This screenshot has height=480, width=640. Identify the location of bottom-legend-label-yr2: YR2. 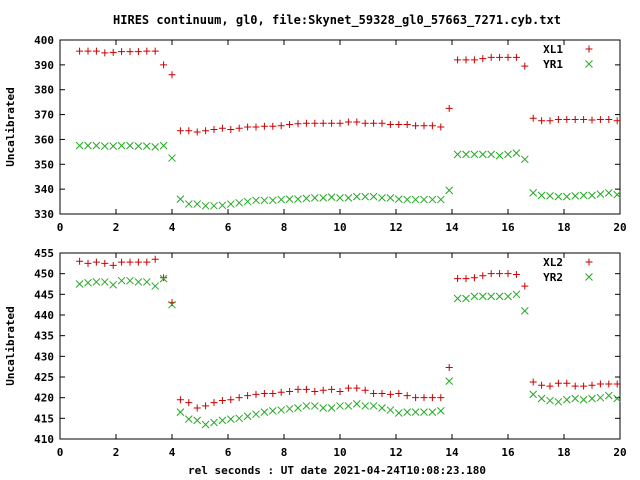
(553, 277).